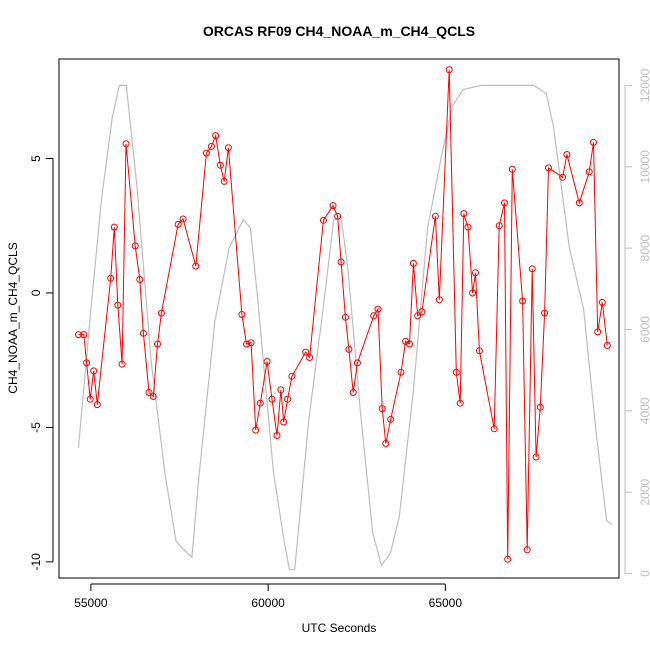  I want to click on x-tick-label: 65000, so click(446, 603).